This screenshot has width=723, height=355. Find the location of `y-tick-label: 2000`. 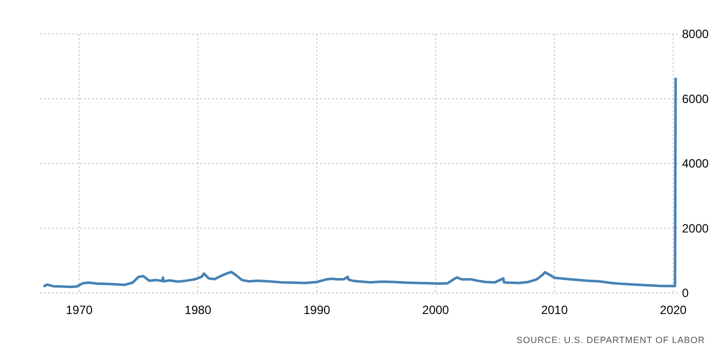

y-tick-label: 2000 is located at coordinates (696, 228).